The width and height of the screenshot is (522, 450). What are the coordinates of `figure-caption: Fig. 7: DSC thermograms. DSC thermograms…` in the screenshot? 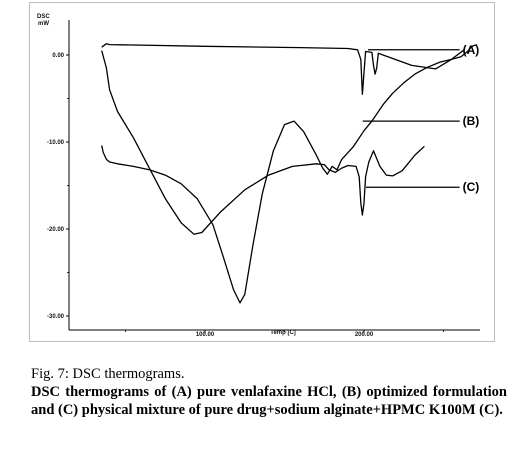 It's located at (269, 392).